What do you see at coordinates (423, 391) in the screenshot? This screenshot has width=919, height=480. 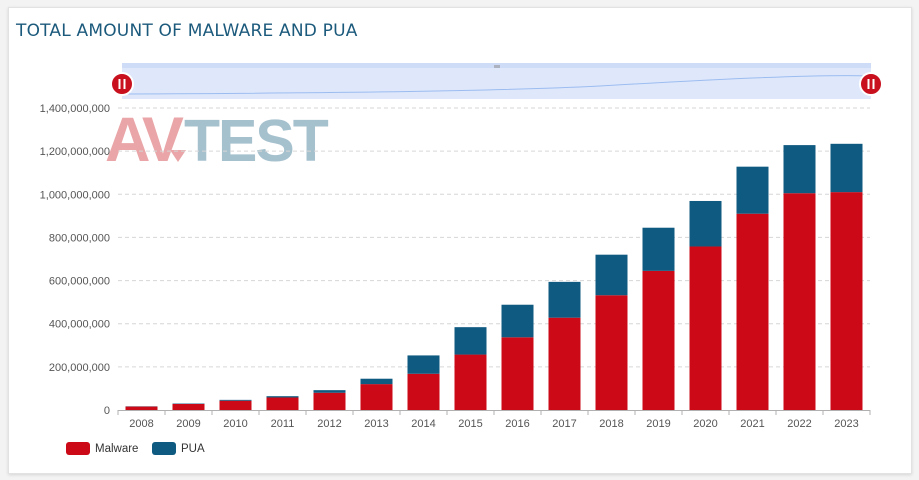 I see `bar-malware-2014` at bounding box center [423, 391].